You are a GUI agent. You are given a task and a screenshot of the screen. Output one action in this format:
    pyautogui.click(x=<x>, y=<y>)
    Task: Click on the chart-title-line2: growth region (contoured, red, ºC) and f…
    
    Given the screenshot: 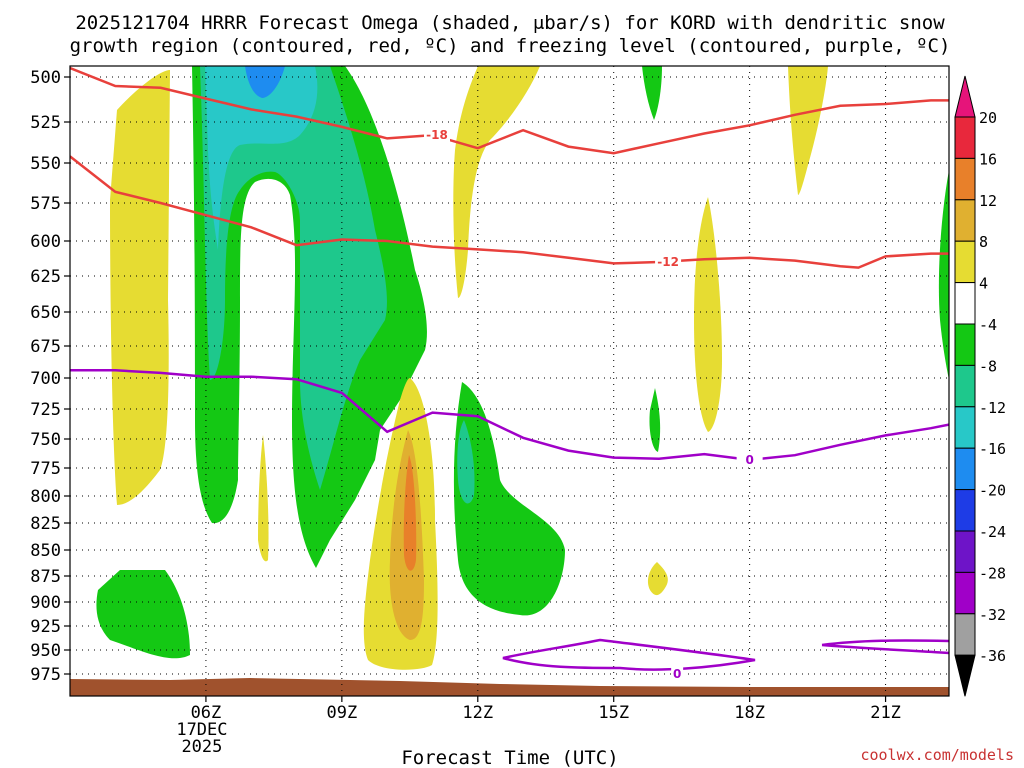 What is the action you would take?
    pyautogui.click(x=510, y=46)
    